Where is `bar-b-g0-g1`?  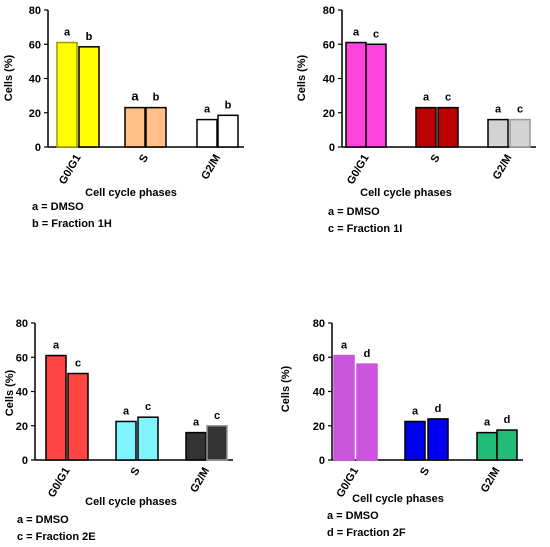
bar-b-g0-g1 is located at coordinates (89, 97).